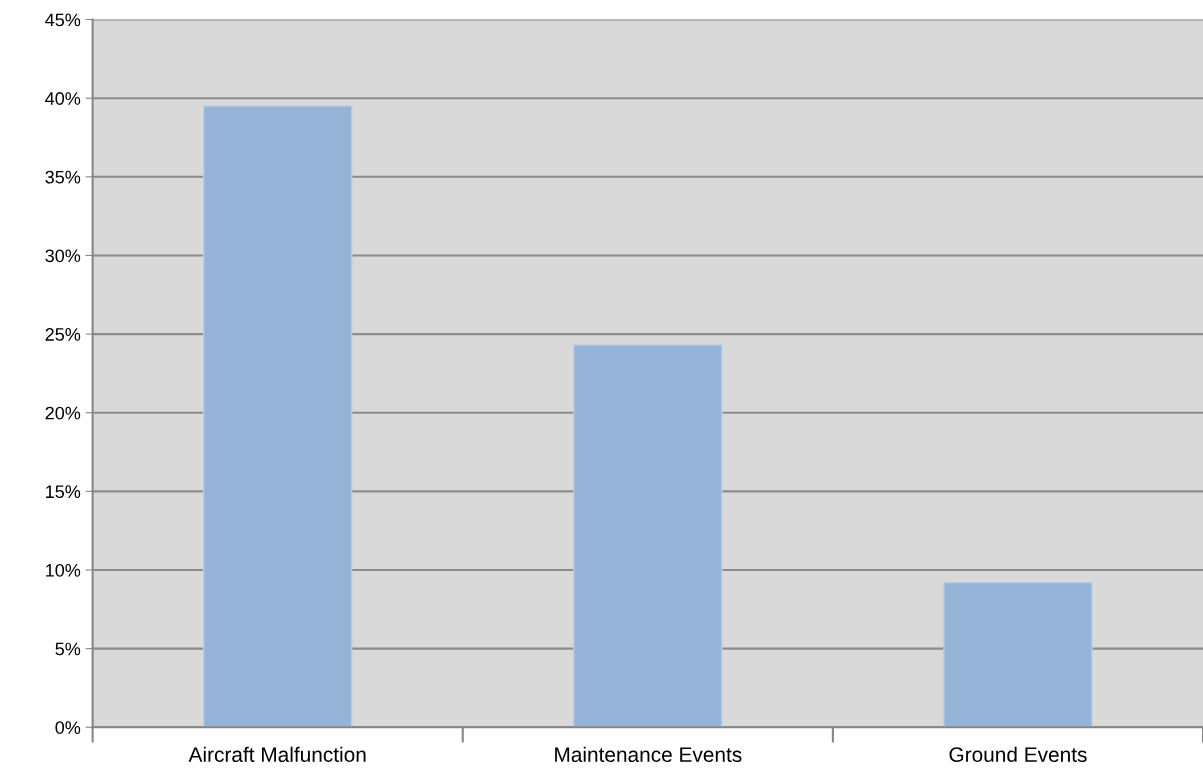 The width and height of the screenshot is (1203, 782). Describe the element at coordinates (63, 98) in the screenshot. I see `y-tick-label: 40%` at that location.